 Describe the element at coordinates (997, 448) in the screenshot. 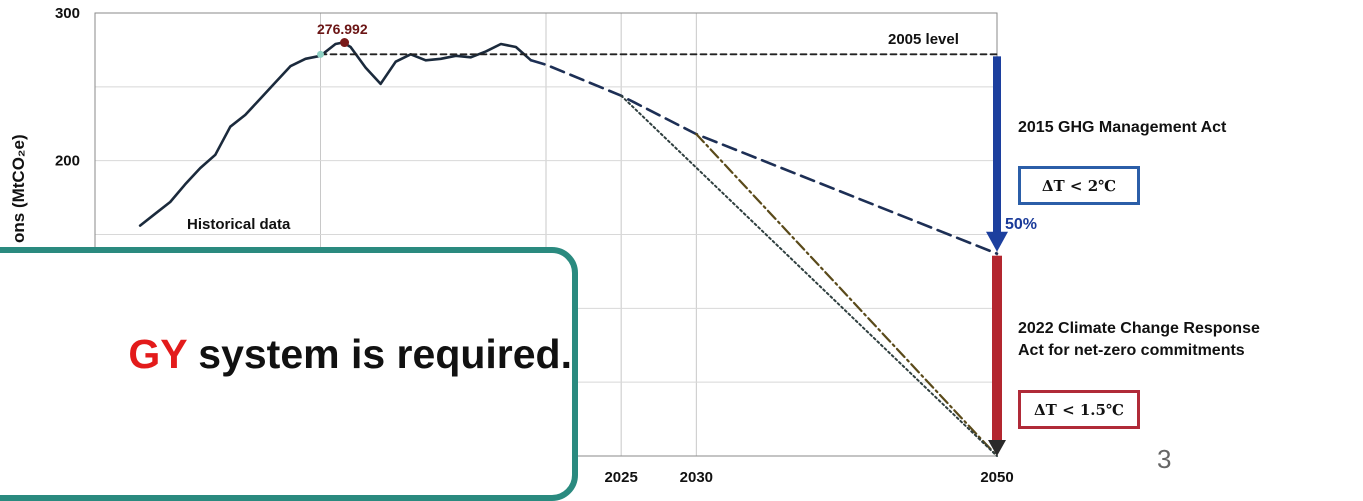

I see `arrow-red-head` at that location.